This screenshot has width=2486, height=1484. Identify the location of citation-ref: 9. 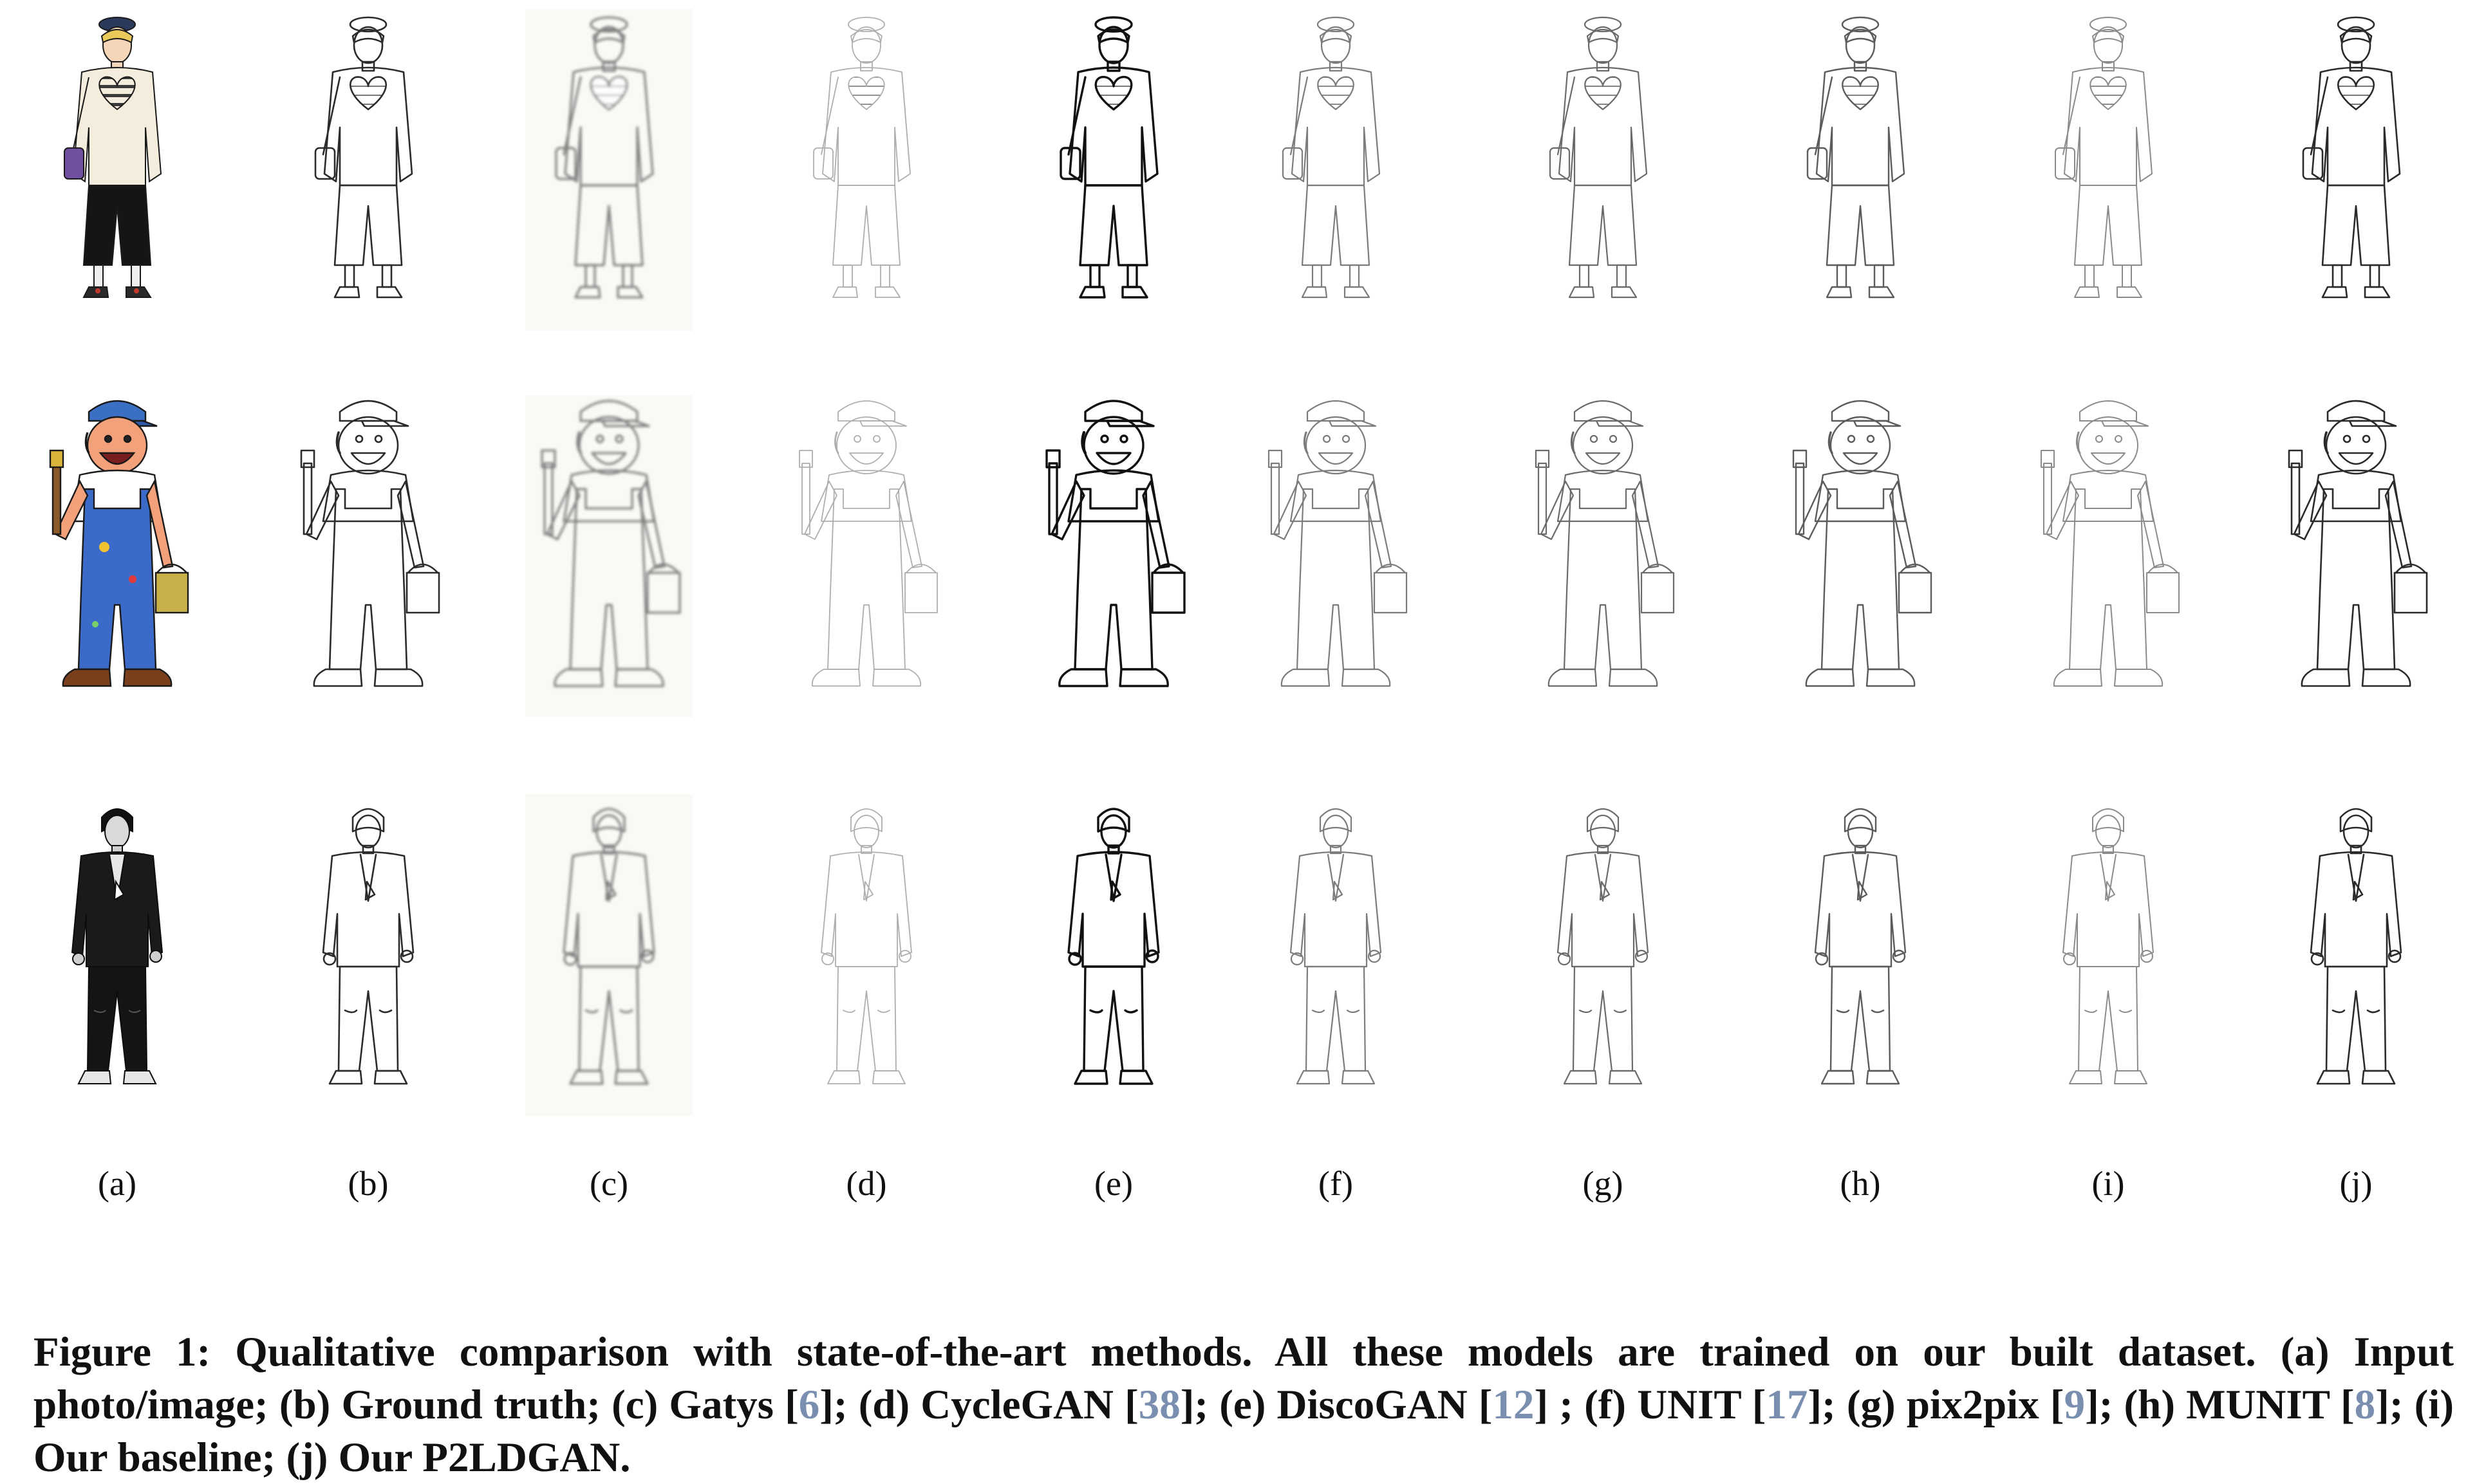
(2075, 1405).